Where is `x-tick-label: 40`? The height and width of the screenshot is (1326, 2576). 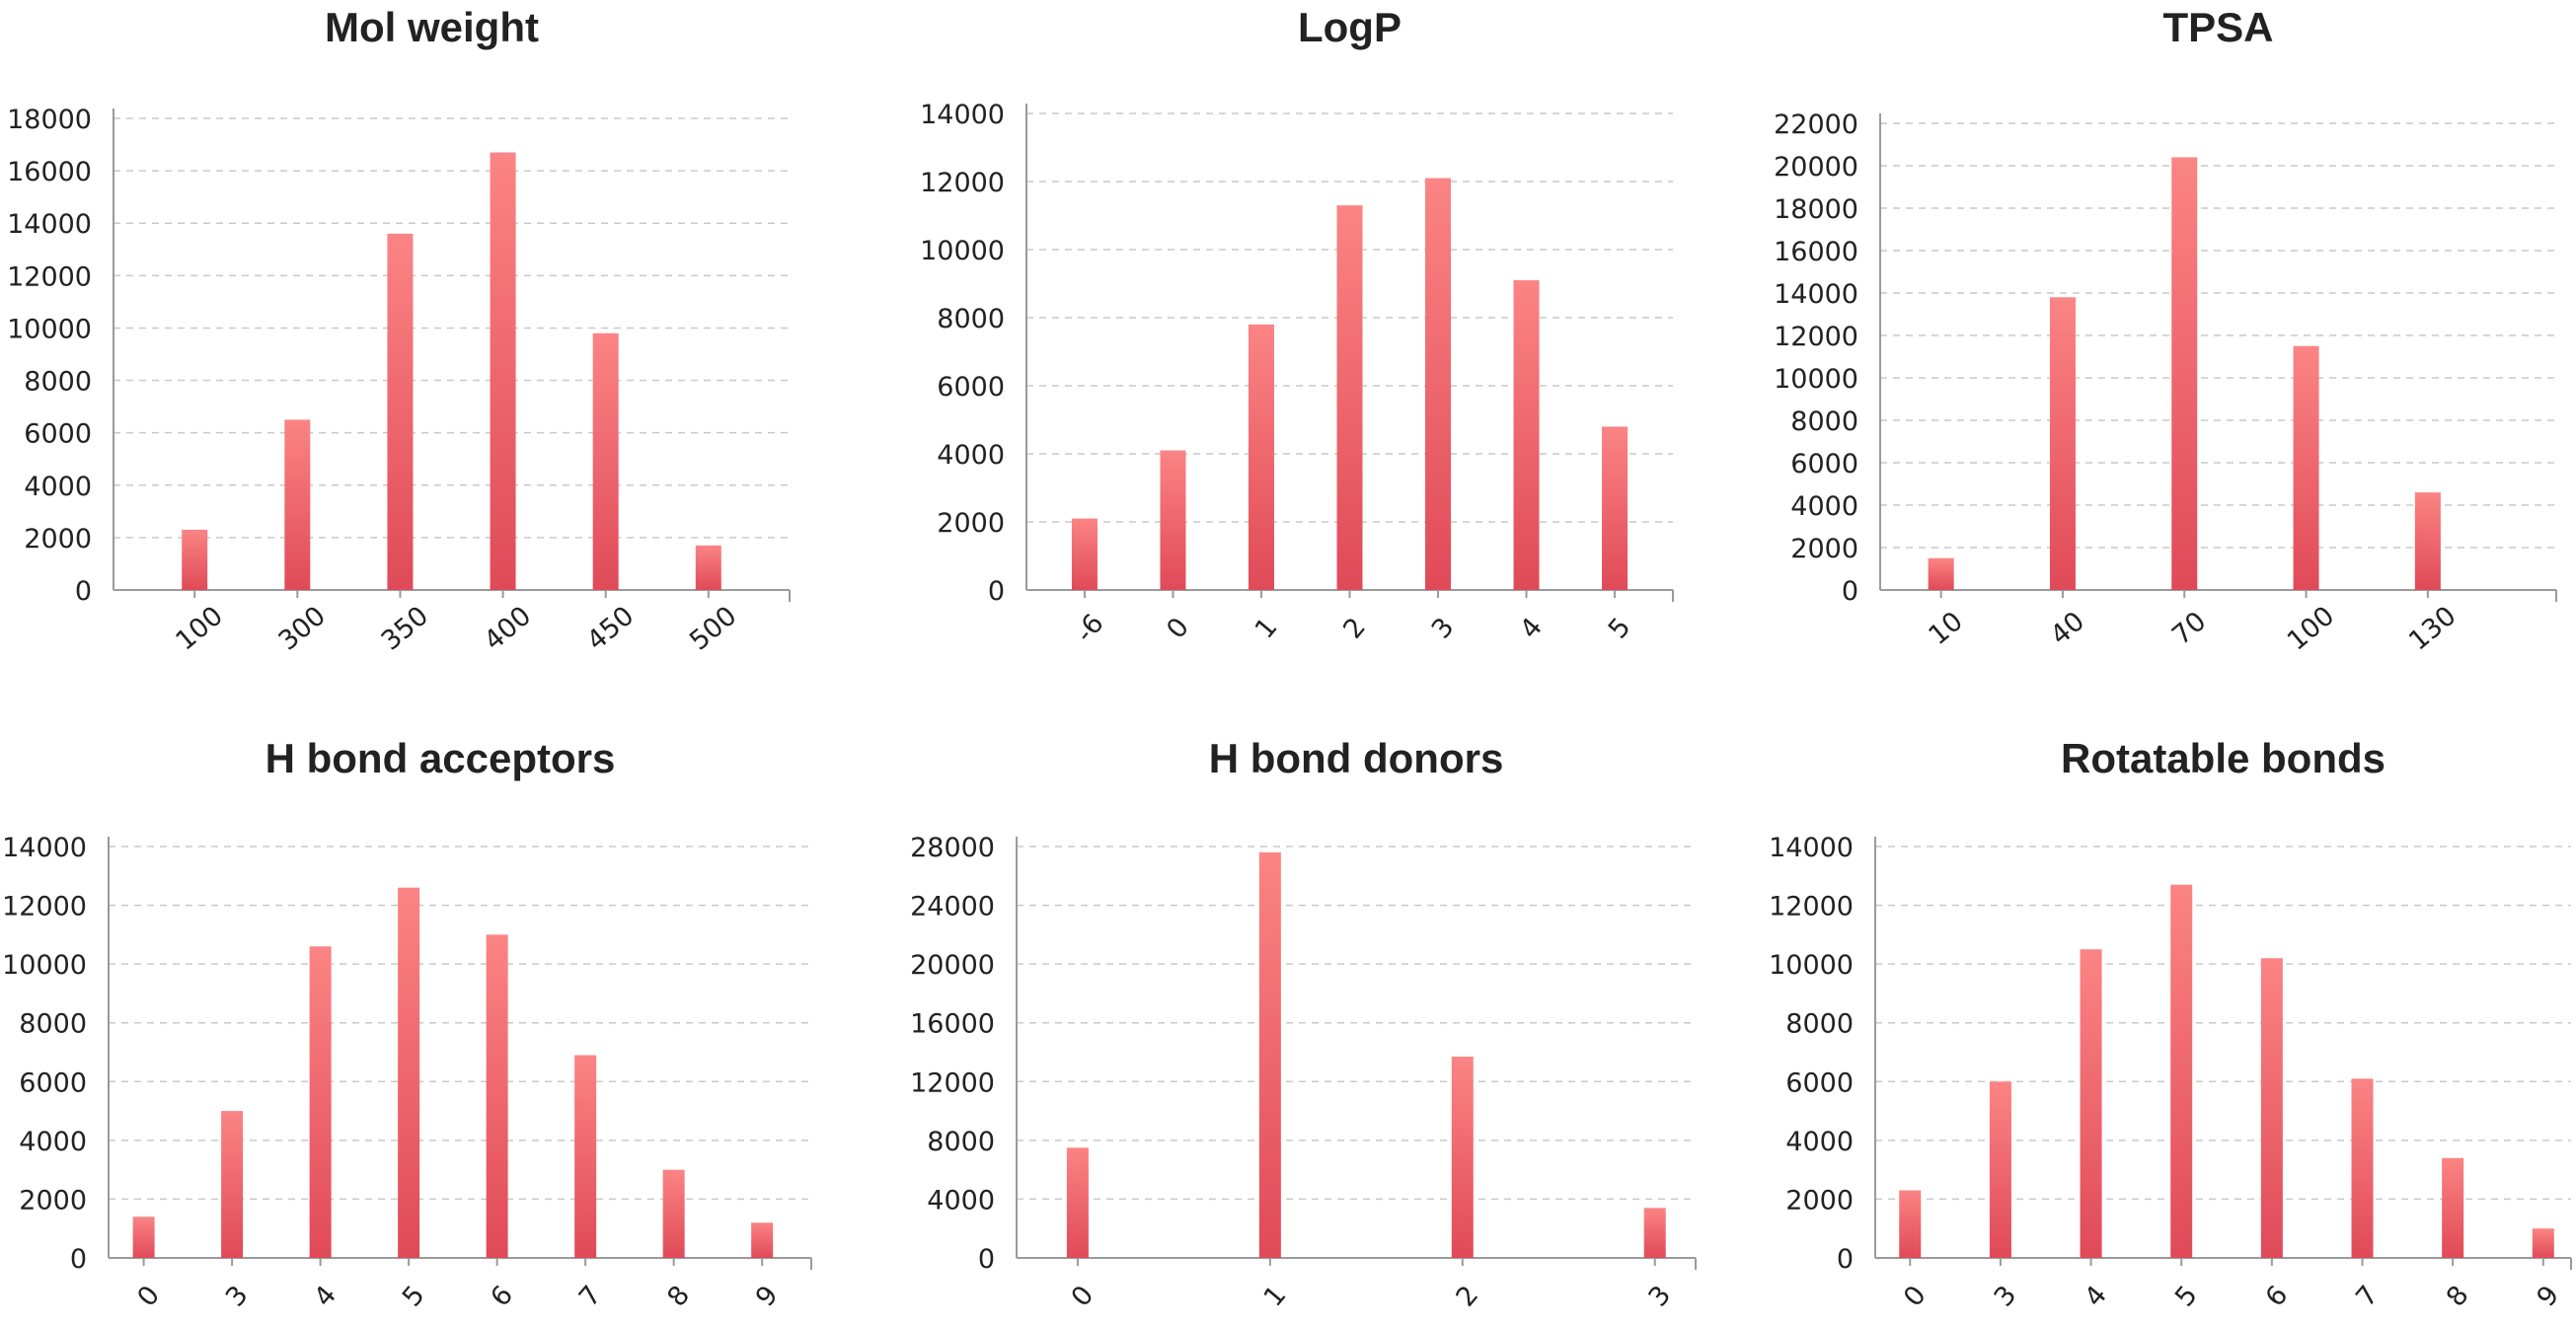 x-tick-label: 40 is located at coordinates (2067, 628).